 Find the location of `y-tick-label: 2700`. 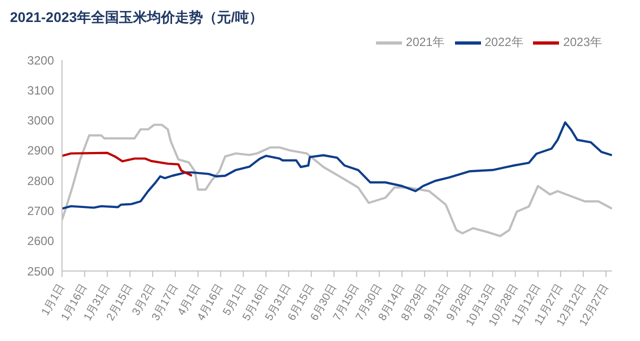

y-tick-label: 2700 is located at coordinates (40, 211).